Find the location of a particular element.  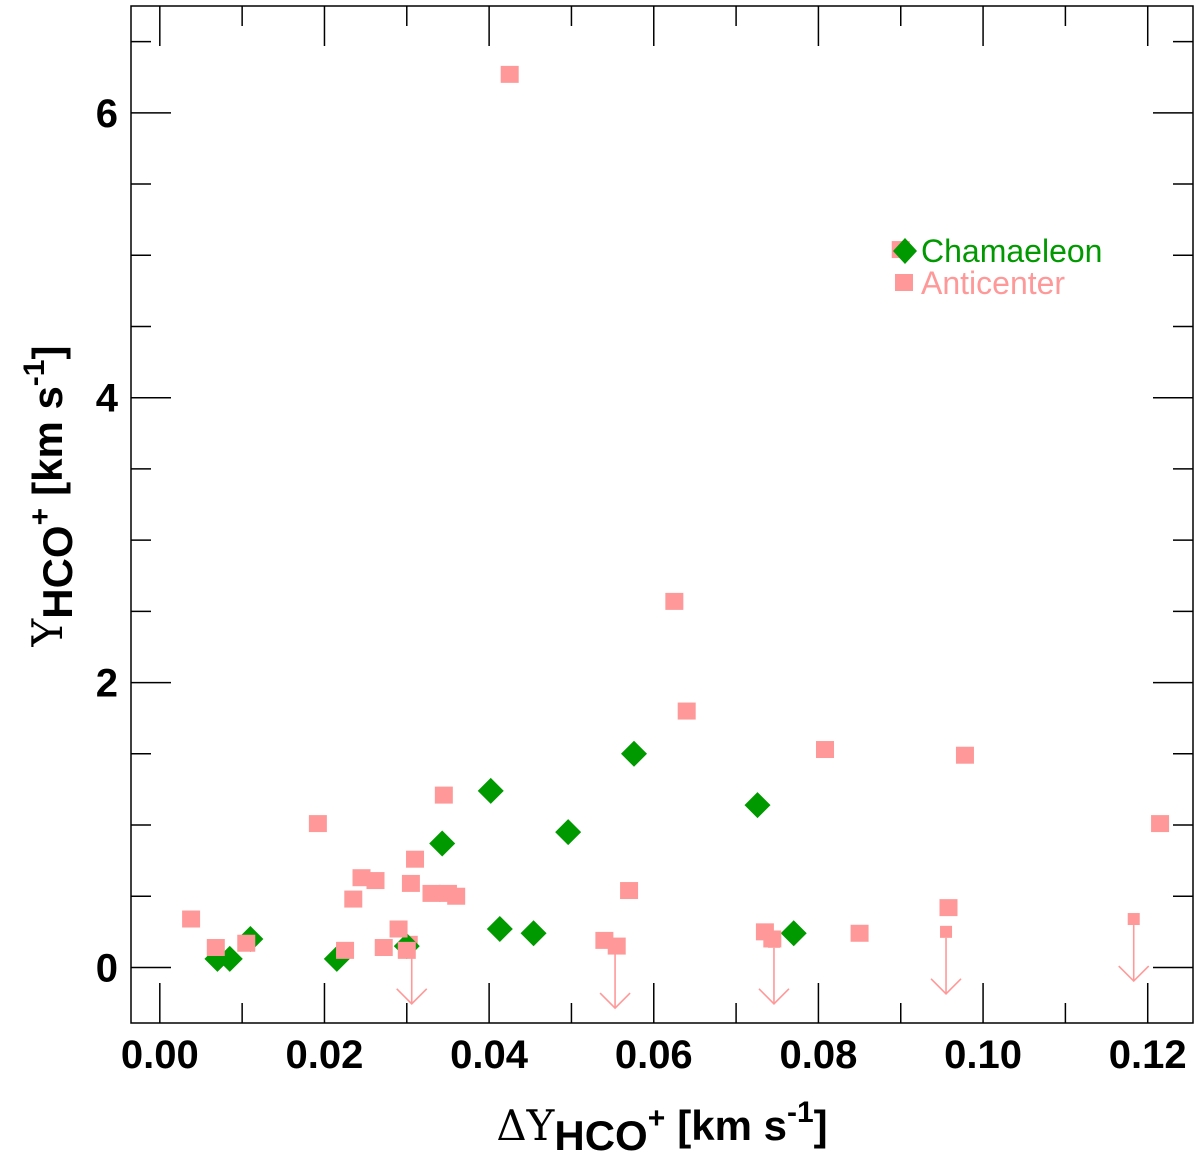

y-tick-label: 6 is located at coordinates (107, 114).